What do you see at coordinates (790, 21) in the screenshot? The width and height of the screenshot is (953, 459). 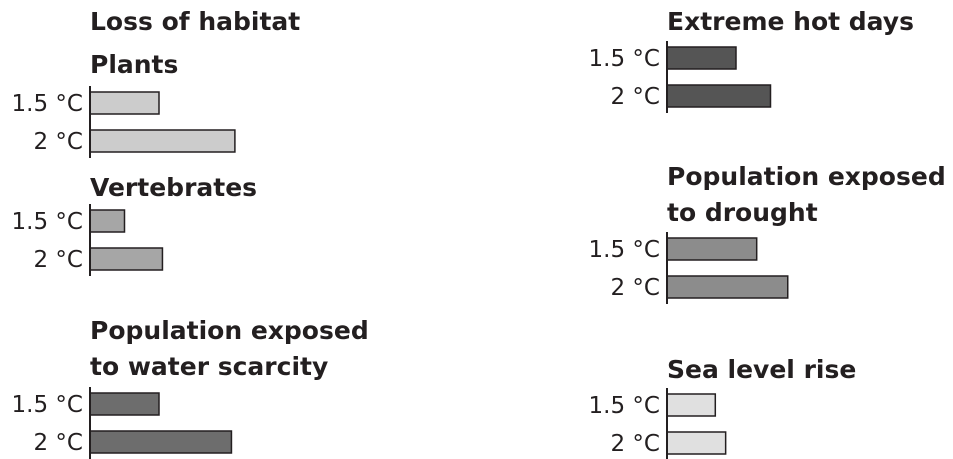 I see `panel-heading: Extreme hot days` at bounding box center [790, 21].